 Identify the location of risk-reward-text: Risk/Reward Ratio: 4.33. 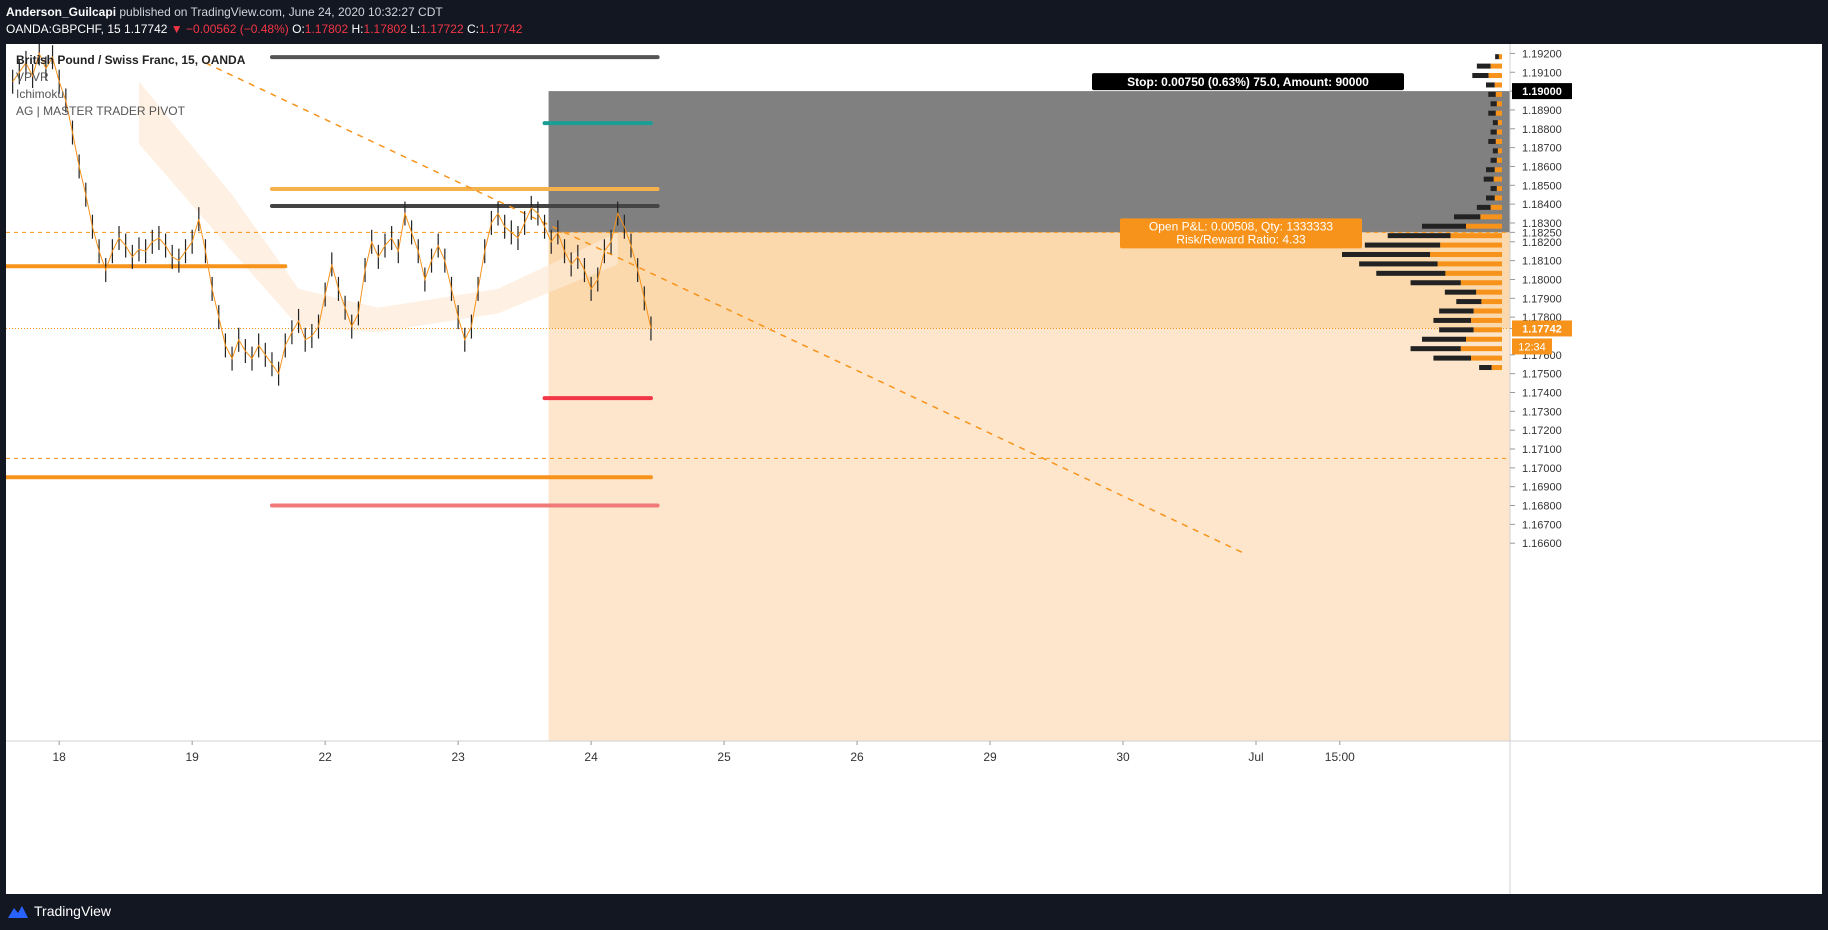
(1241, 239).